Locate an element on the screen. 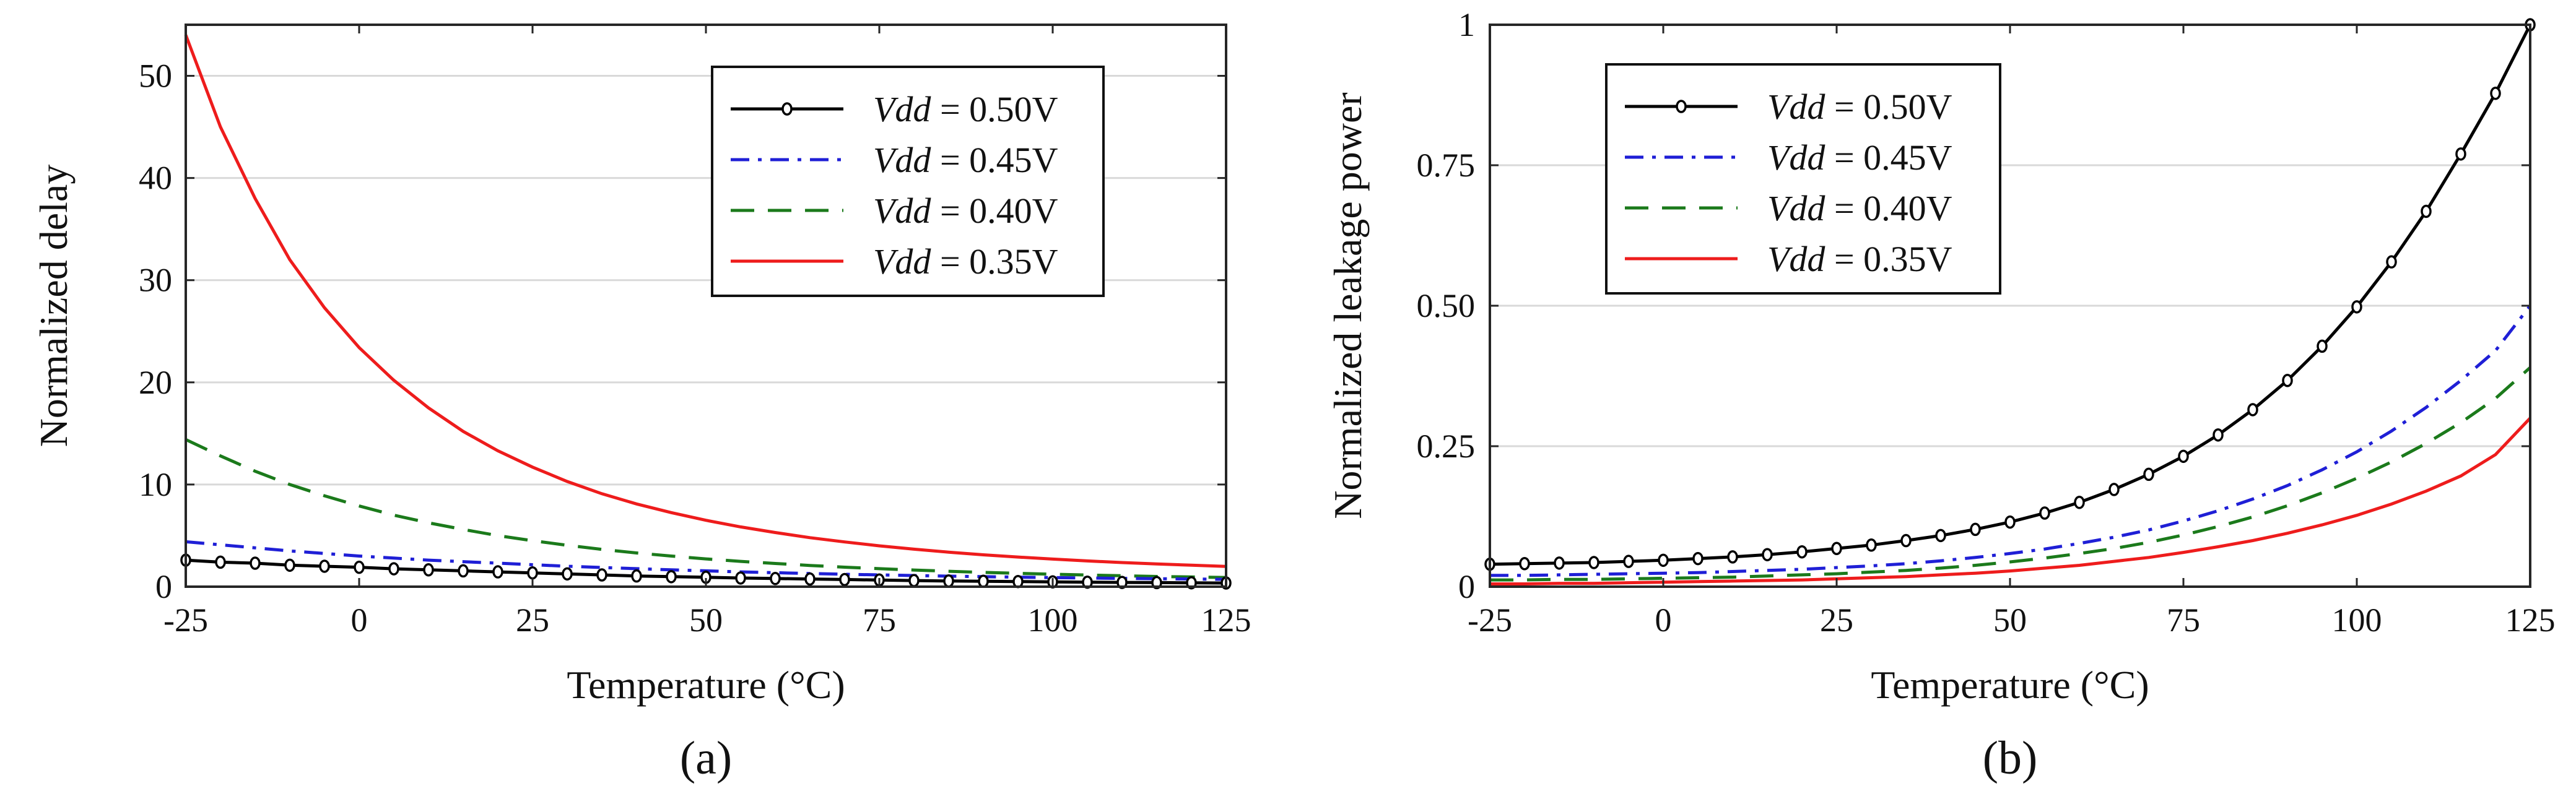 The width and height of the screenshot is (2576, 807). caption-b: (b) is located at coordinates (2010, 758).